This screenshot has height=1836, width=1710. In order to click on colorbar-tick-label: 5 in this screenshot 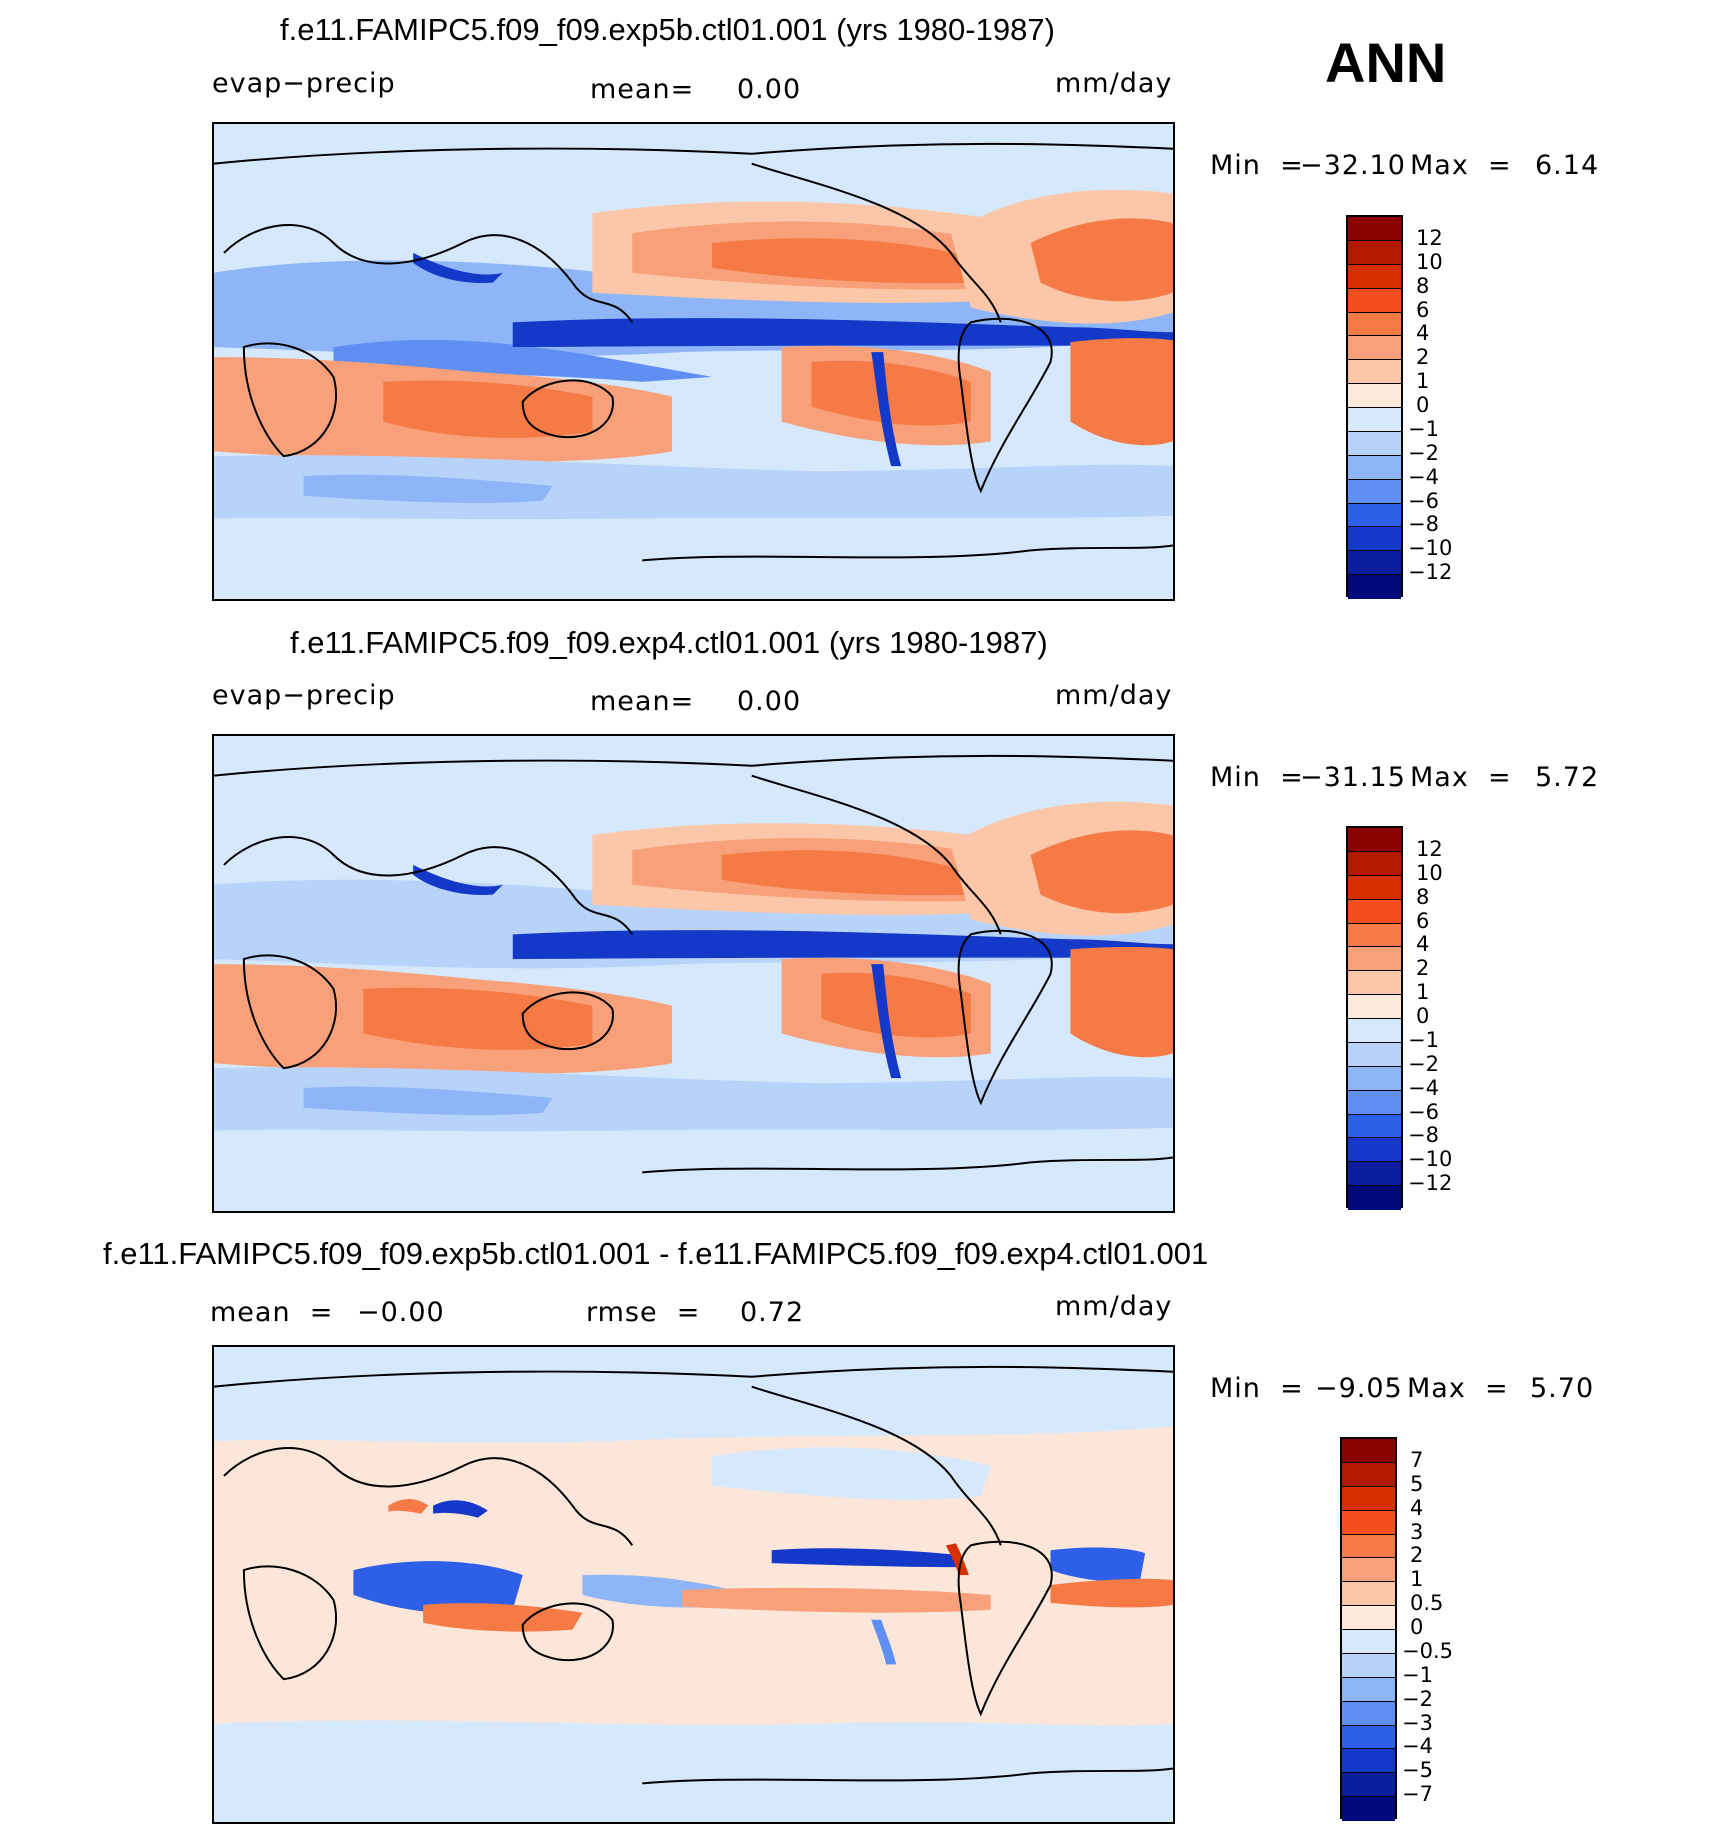, I will do `click(1417, 1483)`.